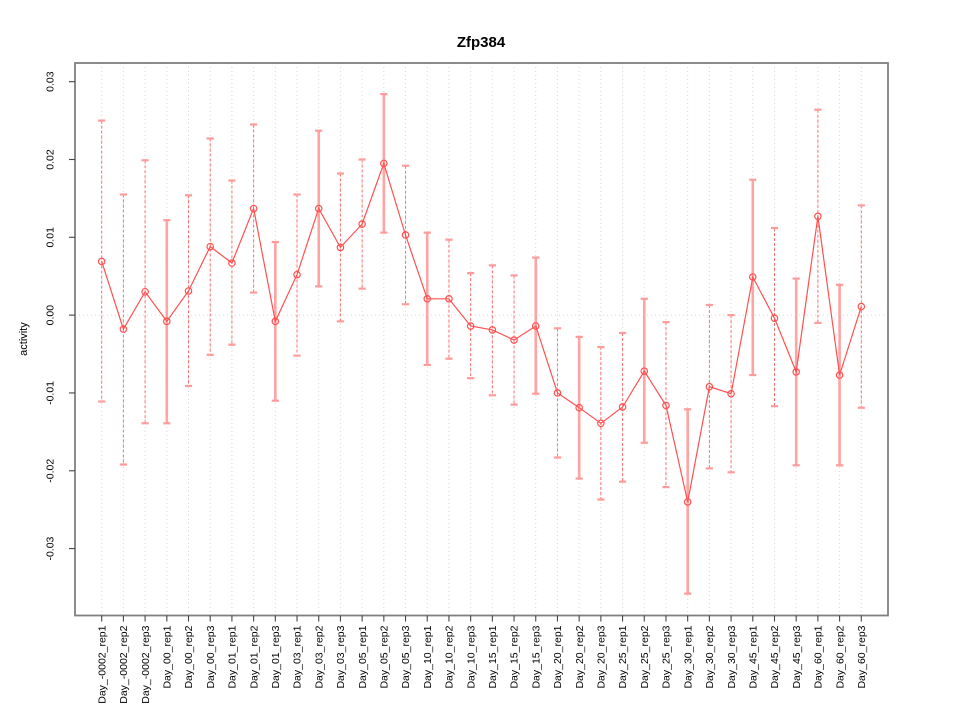 The image size is (960, 725). I want to click on x-tick-label: Day_20_rep2, so click(580, 656).